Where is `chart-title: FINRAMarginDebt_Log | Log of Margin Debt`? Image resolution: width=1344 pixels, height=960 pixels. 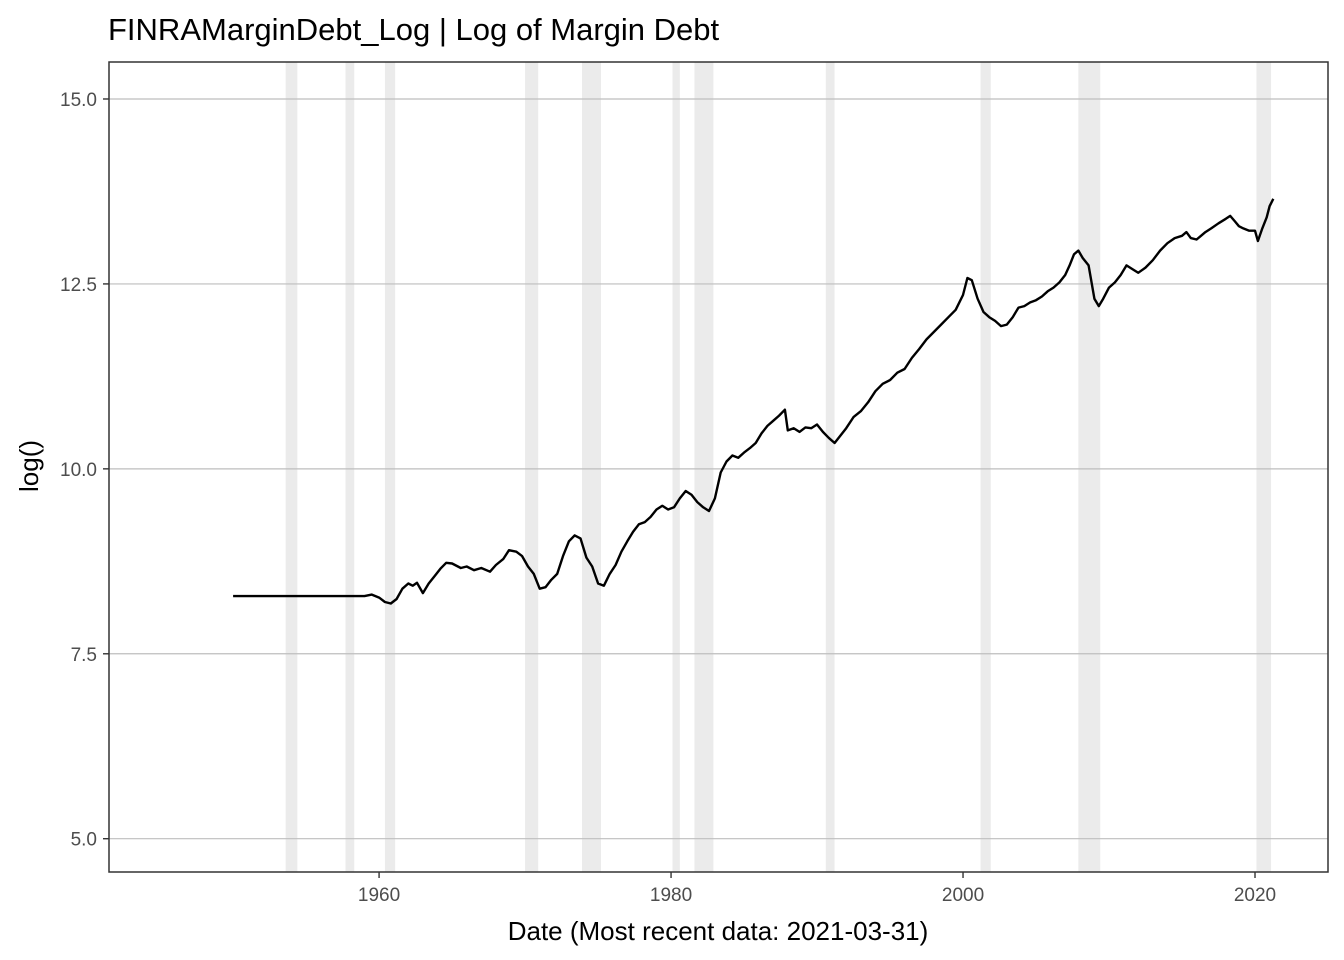
chart-title: FINRAMarginDebt_Log | Log of Margin Debt is located at coordinates (414, 29).